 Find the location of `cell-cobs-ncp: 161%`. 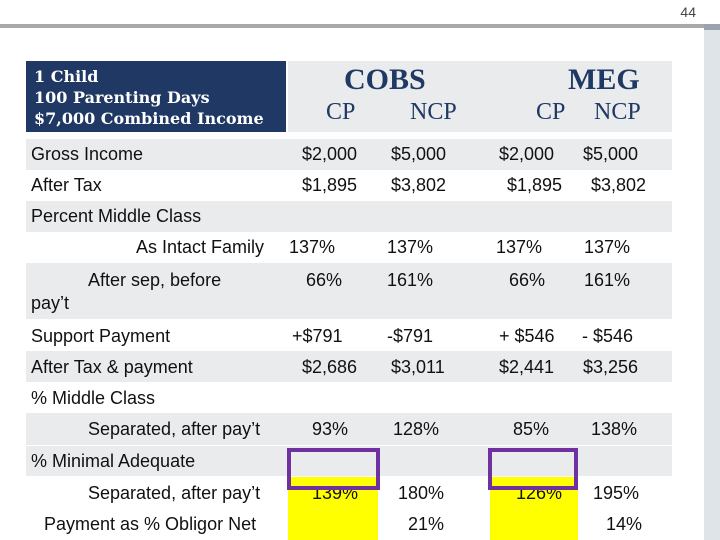

cell-cobs-ncp: 161% is located at coordinates (410, 280).